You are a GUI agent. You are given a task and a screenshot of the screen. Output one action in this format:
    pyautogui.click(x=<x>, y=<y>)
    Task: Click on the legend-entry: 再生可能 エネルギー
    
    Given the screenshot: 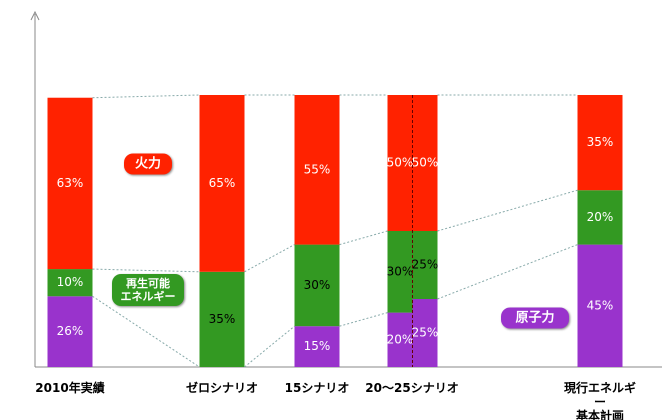 What is the action you would take?
    pyautogui.click(x=148, y=290)
    